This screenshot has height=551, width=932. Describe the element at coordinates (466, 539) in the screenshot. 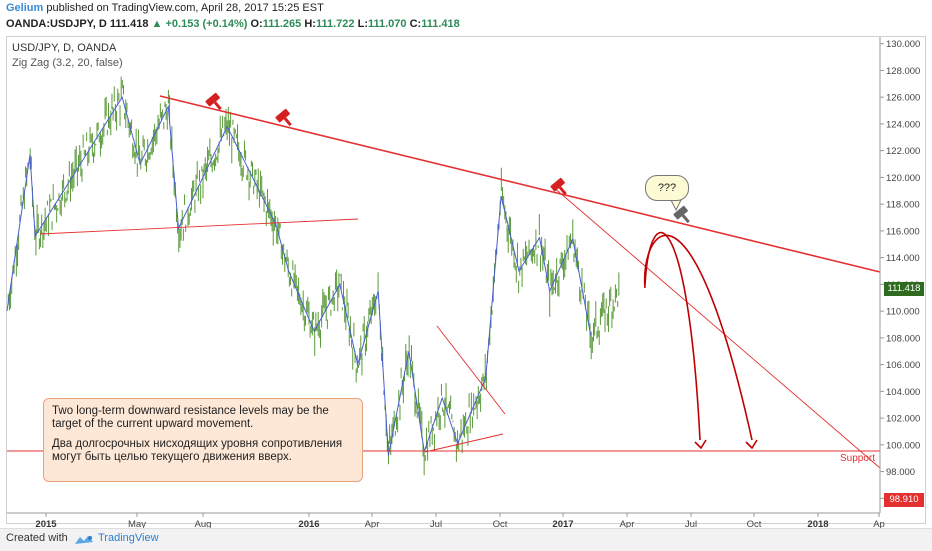

I see `footer: Created with TradingView` at that location.